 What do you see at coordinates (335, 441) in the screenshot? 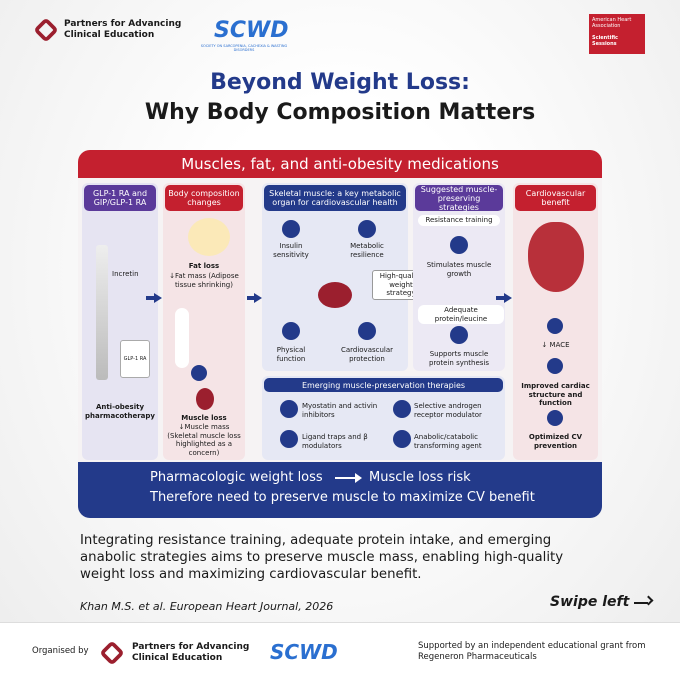
I see `label: Ligand traps and β modulators` at bounding box center [335, 441].